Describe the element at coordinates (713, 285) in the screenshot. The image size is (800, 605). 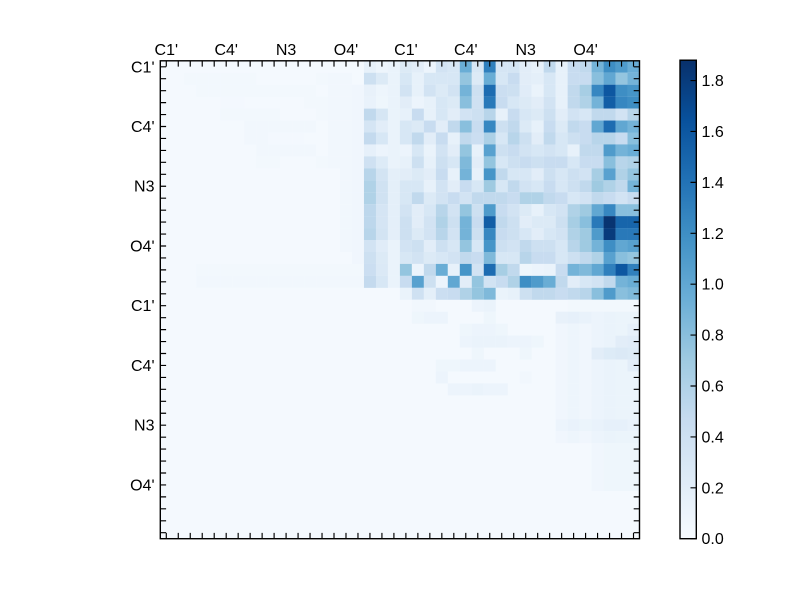
I see `svg-text: 1.0` at that location.